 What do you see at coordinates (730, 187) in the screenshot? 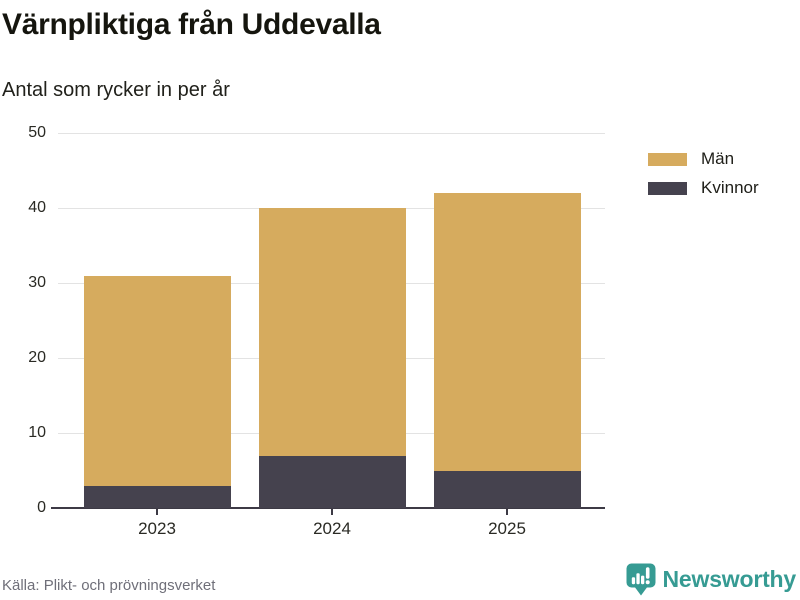
I see `legend-label: Kvinnor` at bounding box center [730, 187].